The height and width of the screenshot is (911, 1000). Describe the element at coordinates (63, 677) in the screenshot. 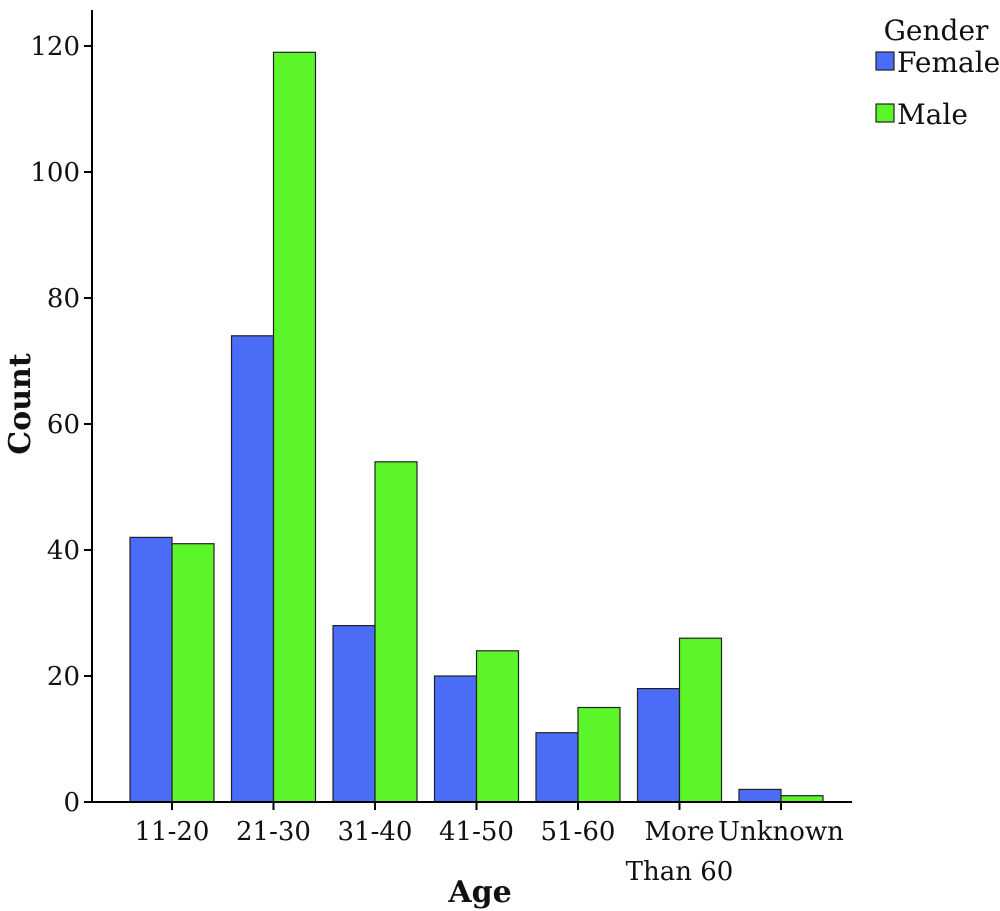

I see `y-tick-label-1: 20` at that location.